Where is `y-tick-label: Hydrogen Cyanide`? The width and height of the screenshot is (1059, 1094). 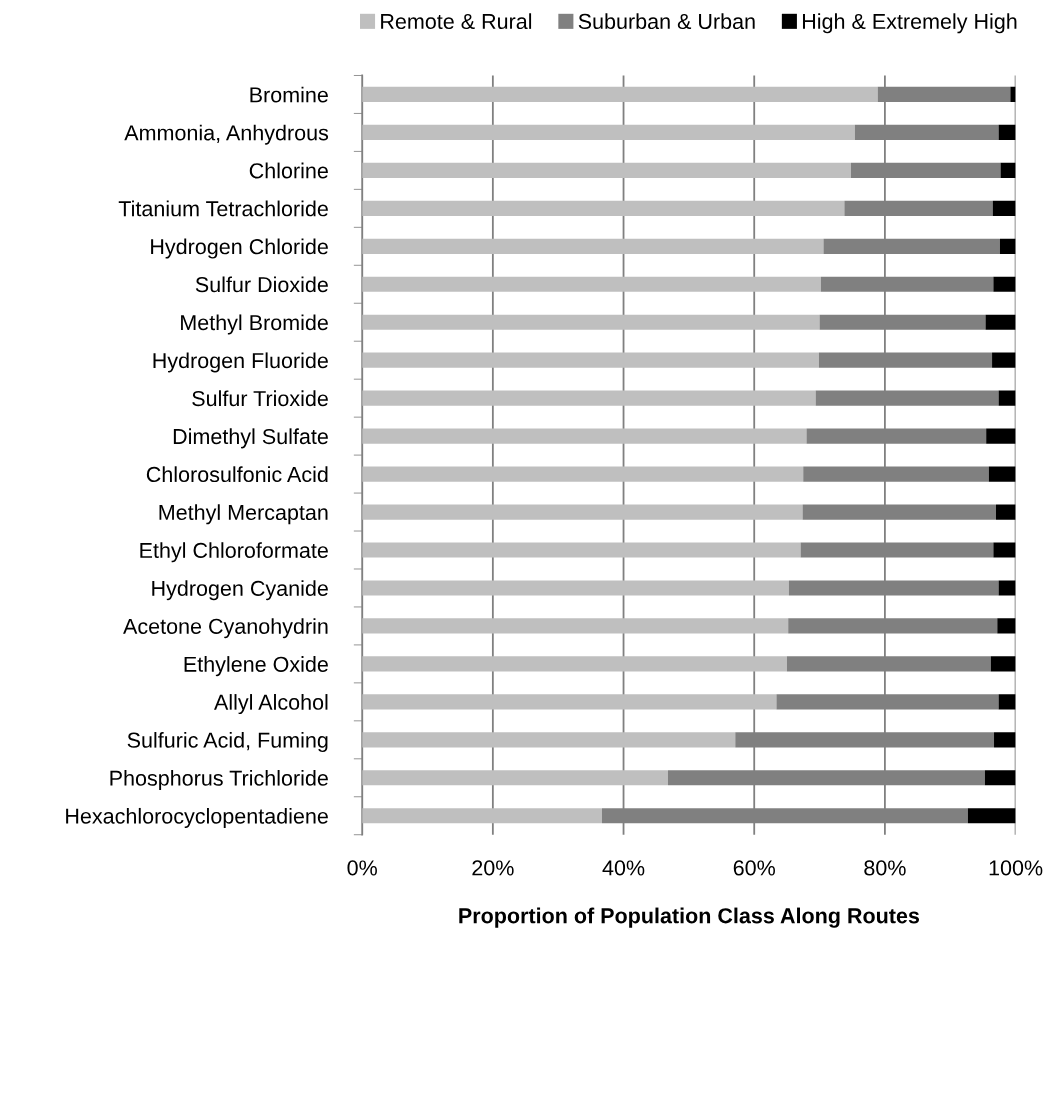 y-tick-label: Hydrogen Cyanide is located at coordinates (240, 590).